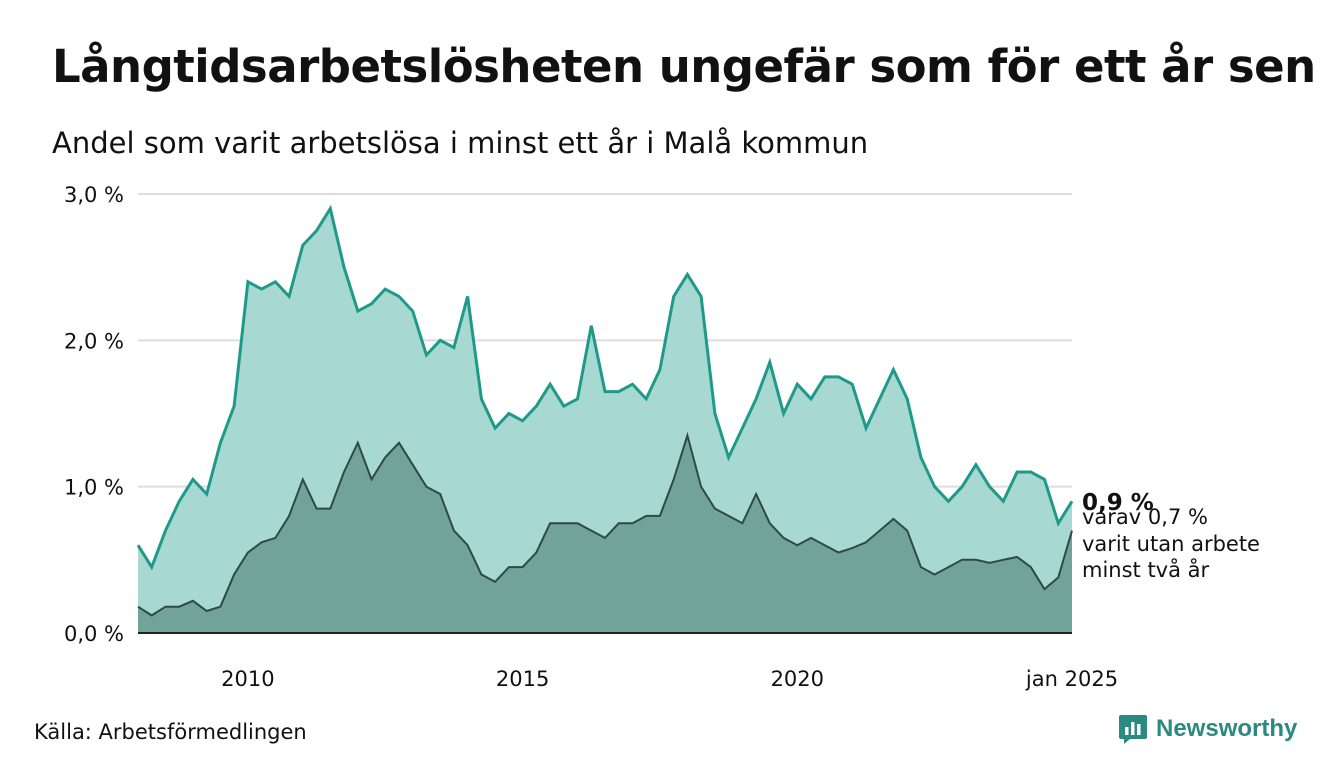  What do you see at coordinates (94, 414) in the screenshot?
I see `y-axis-ticks: 0,0 % 1,0 % 2,0 % 3,0 %` at bounding box center [94, 414].